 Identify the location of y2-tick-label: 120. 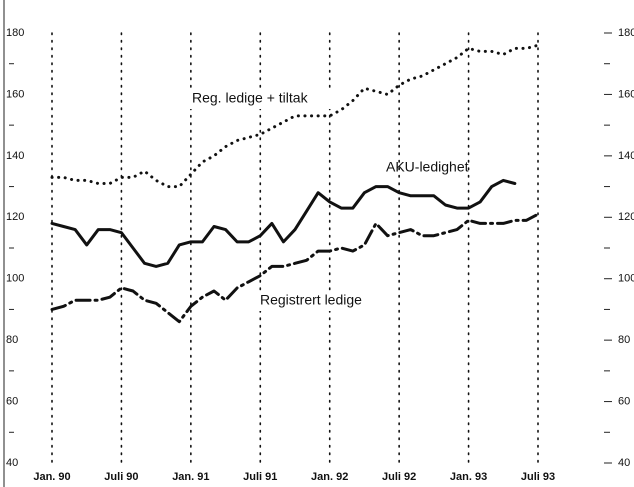
(626, 217).